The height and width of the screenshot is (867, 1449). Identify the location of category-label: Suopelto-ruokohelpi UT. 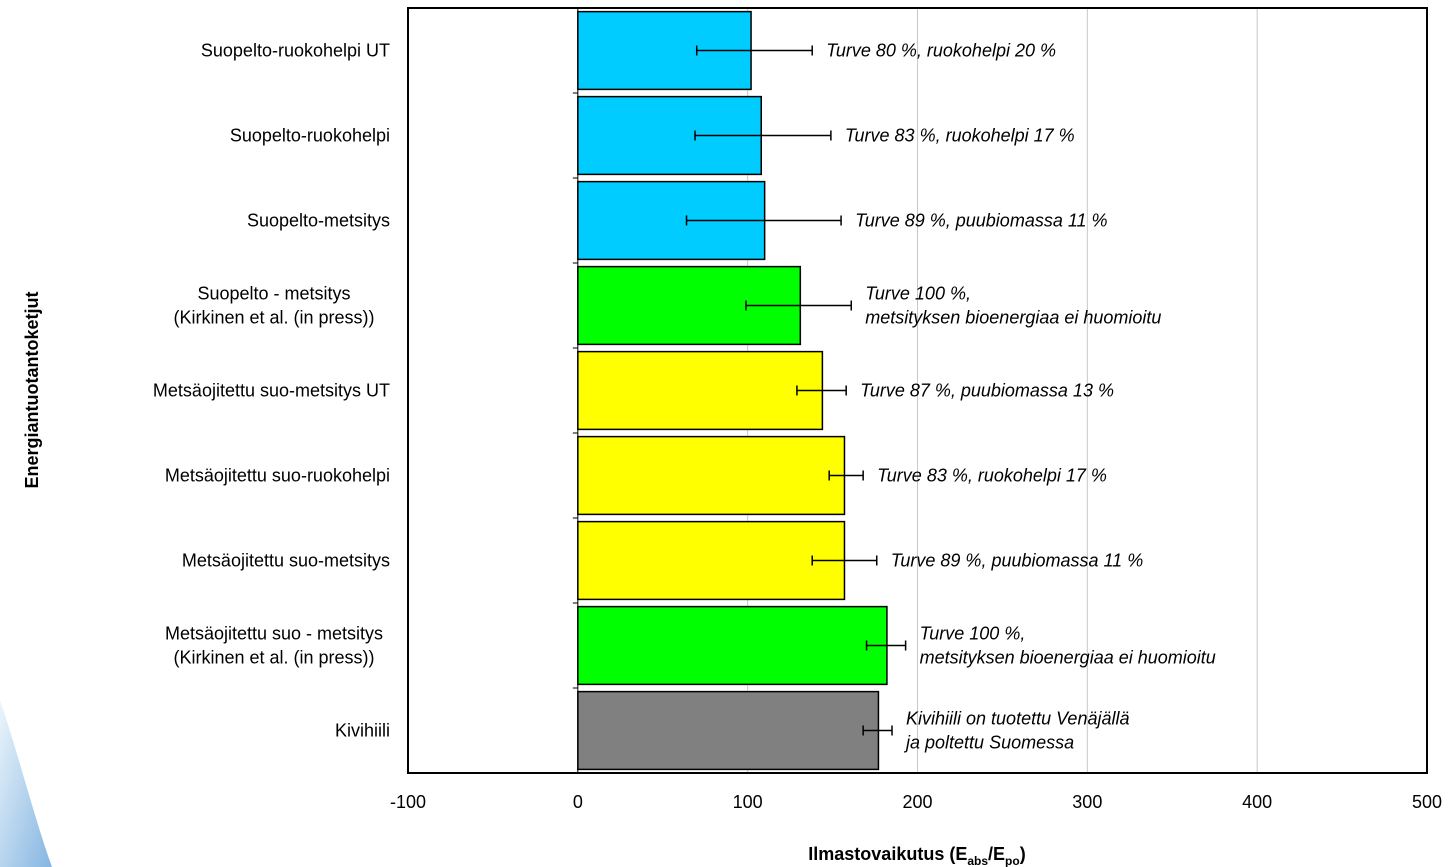
(295, 51).